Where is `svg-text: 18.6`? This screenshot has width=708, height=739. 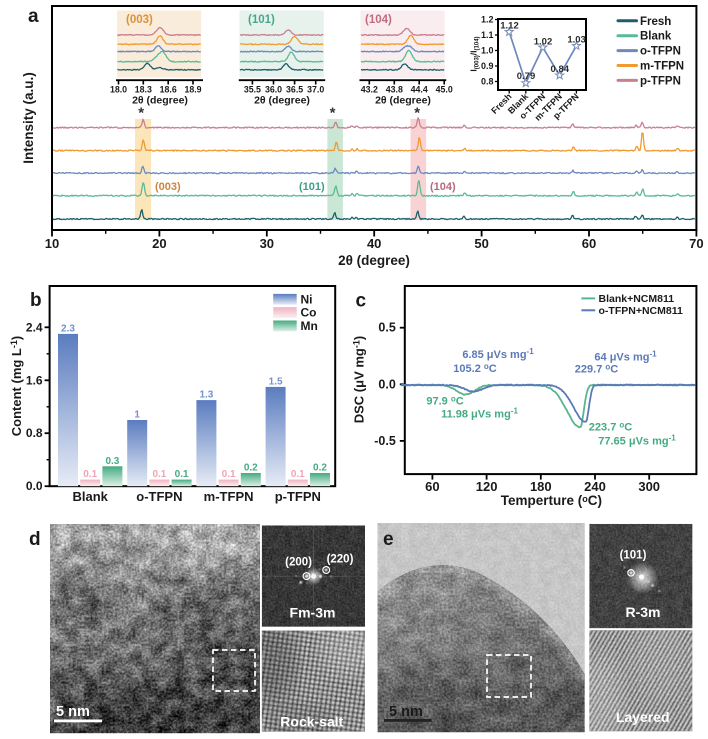
svg-text: 18.6 is located at coordinates (168, 90).